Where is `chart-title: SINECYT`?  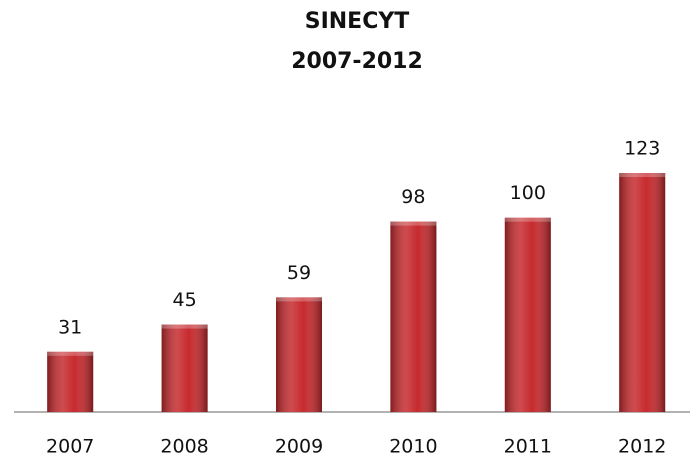
chart-title: SINECYT is located at coordinates (357, 21).